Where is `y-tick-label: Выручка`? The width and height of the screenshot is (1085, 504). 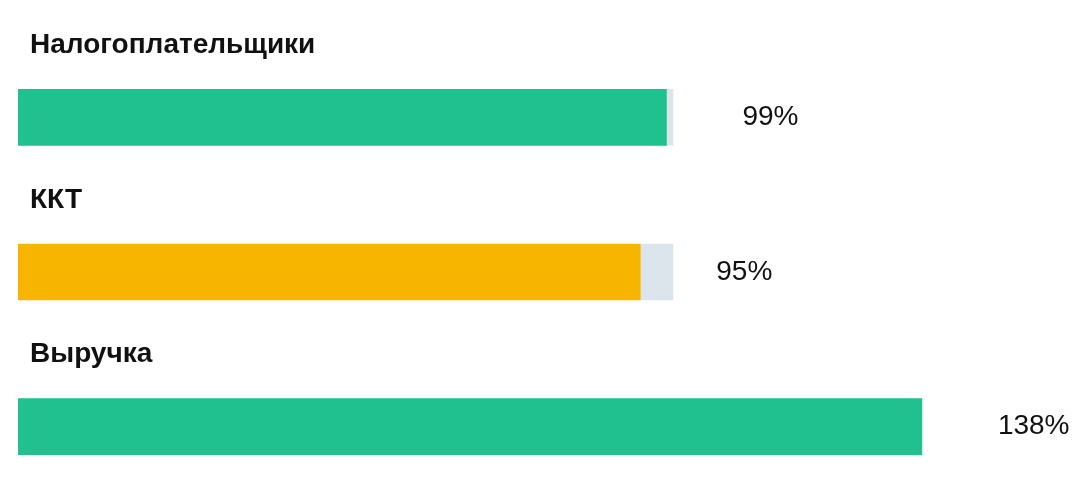
y-tick-label: Выручка is located at coordinates (91, 353).